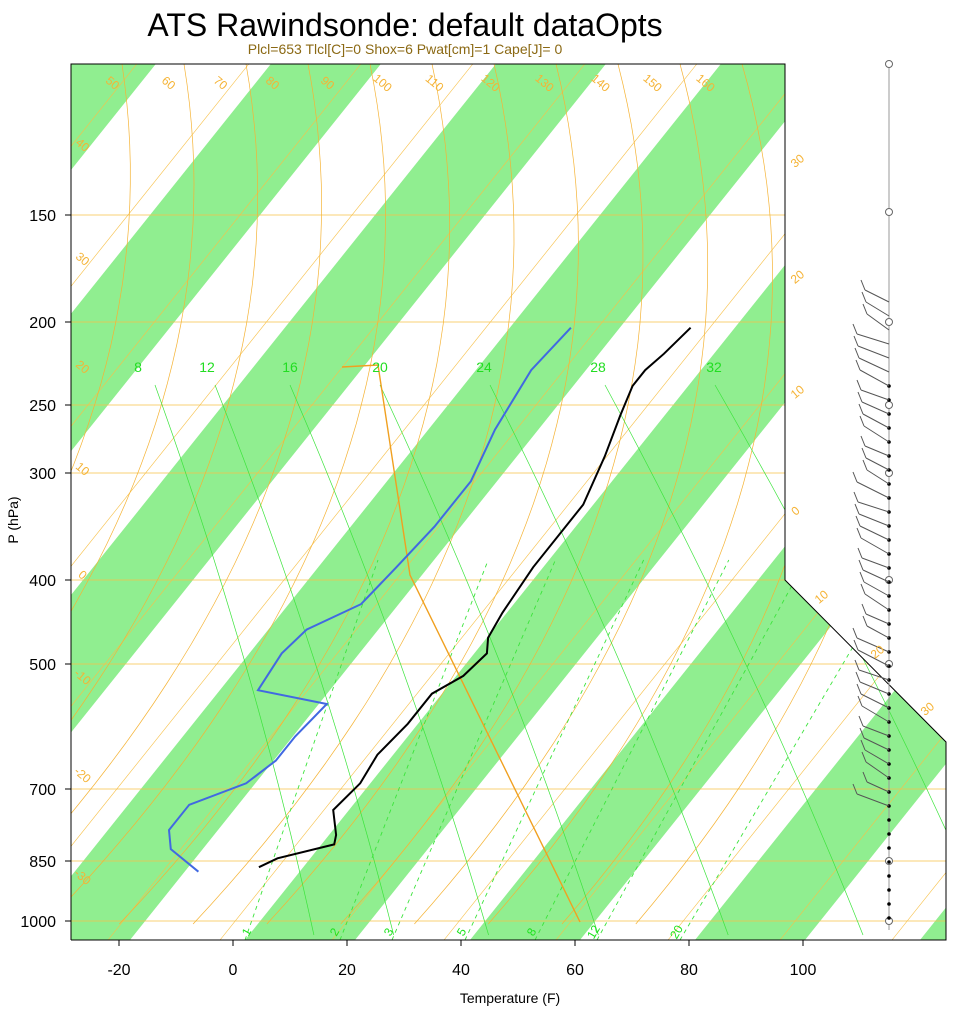  Describe the element at coordinates (380, 367) in the screenshot. I see `mixing-ratio-top-label: 20` at that location.